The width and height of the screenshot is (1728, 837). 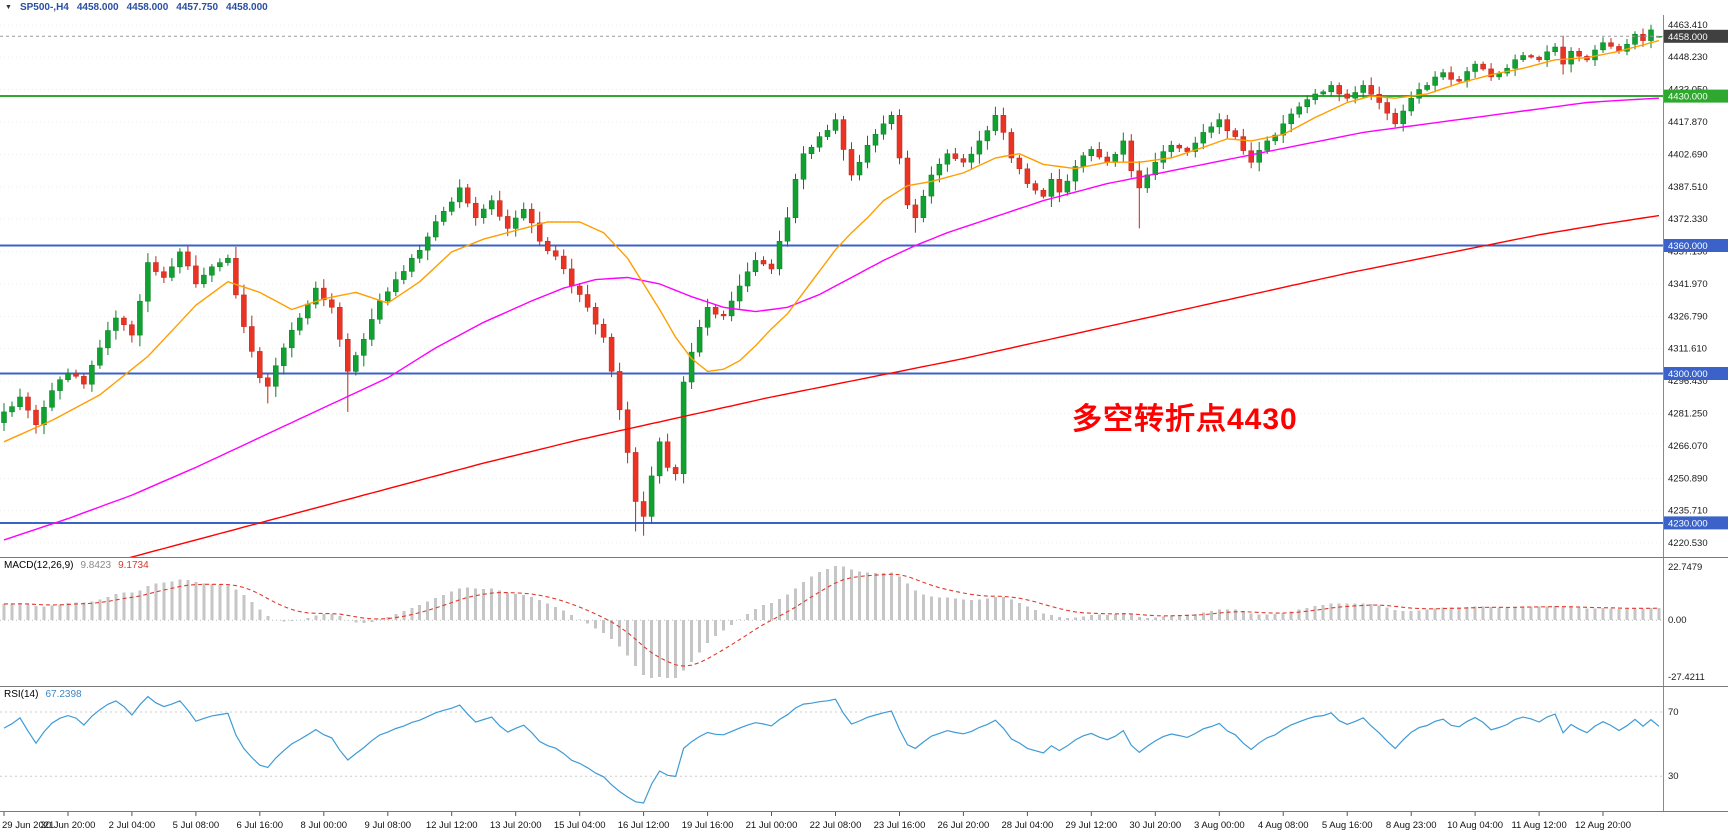 What do you see at coordinates (68, 825) in the screenshot?
I see `svg-text: 30 Jun 20:00` at bounding box center [68, 825].